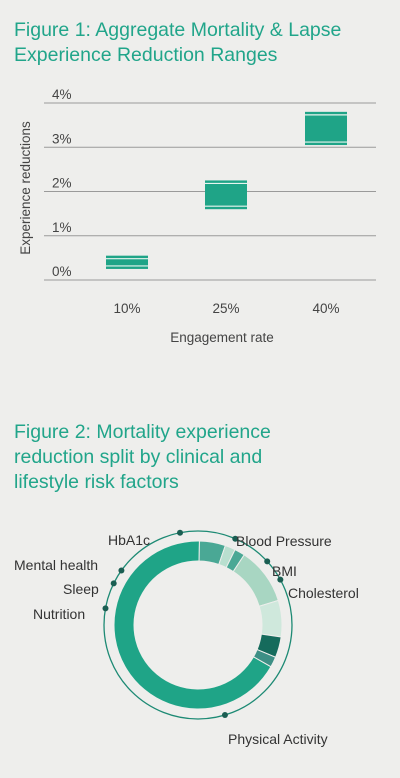  Describe the element at coordinates (62, 138) in the screenshot. I see `y-tick-label: 3%` at that location.